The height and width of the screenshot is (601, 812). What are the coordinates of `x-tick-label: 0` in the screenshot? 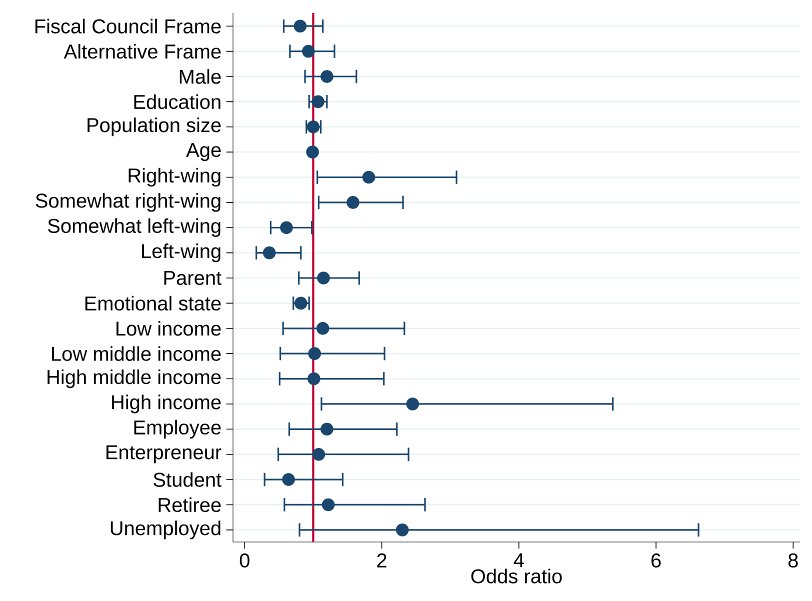 It's located at (245, 560).